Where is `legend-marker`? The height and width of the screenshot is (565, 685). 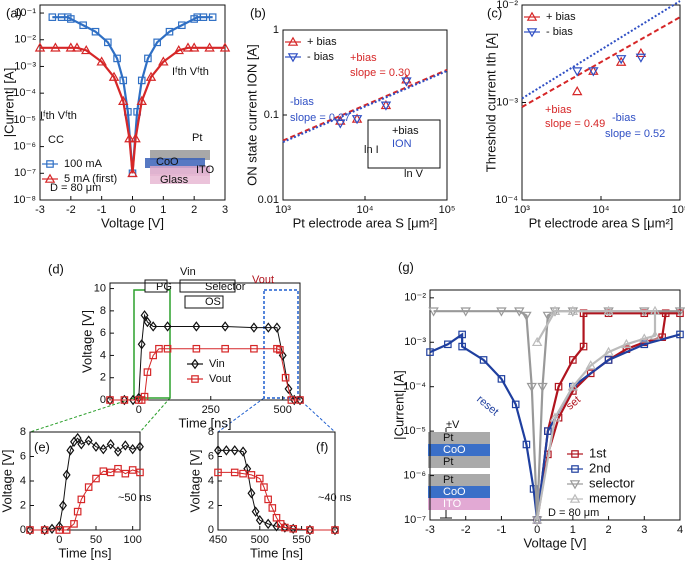 legend-marker is located at coordinates (575, 454).